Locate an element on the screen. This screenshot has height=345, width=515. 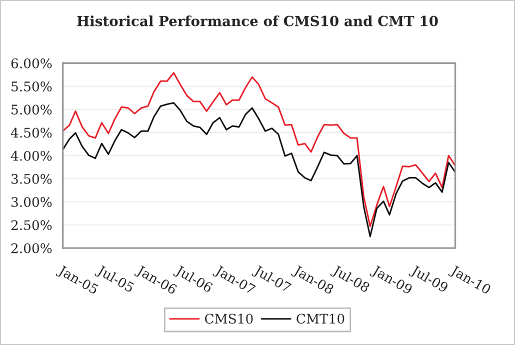
y-tick-label: 3.50% is located at coordinates (32, 179).